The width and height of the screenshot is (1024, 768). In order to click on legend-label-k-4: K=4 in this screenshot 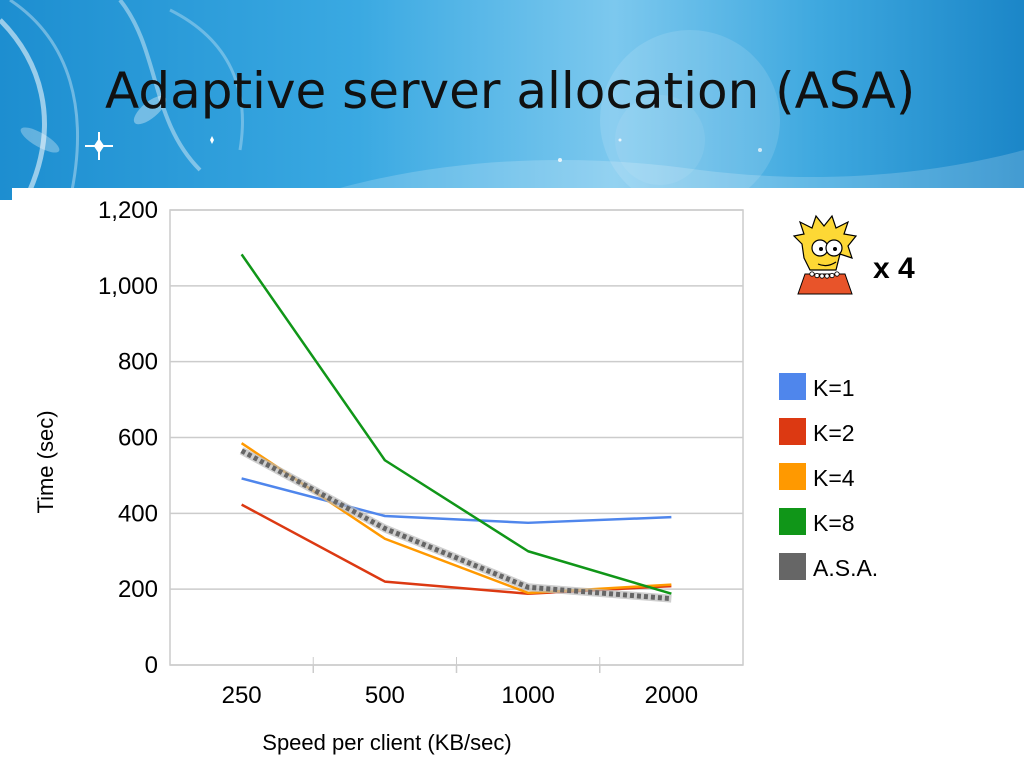, I will do `click(834, 478)`.